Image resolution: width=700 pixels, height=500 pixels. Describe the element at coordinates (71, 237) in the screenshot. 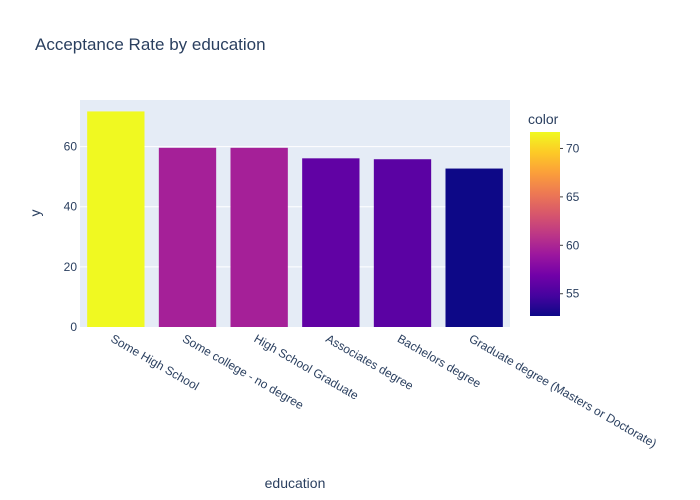

I see `y-tick-labels: 0 20 40 60` at that location.